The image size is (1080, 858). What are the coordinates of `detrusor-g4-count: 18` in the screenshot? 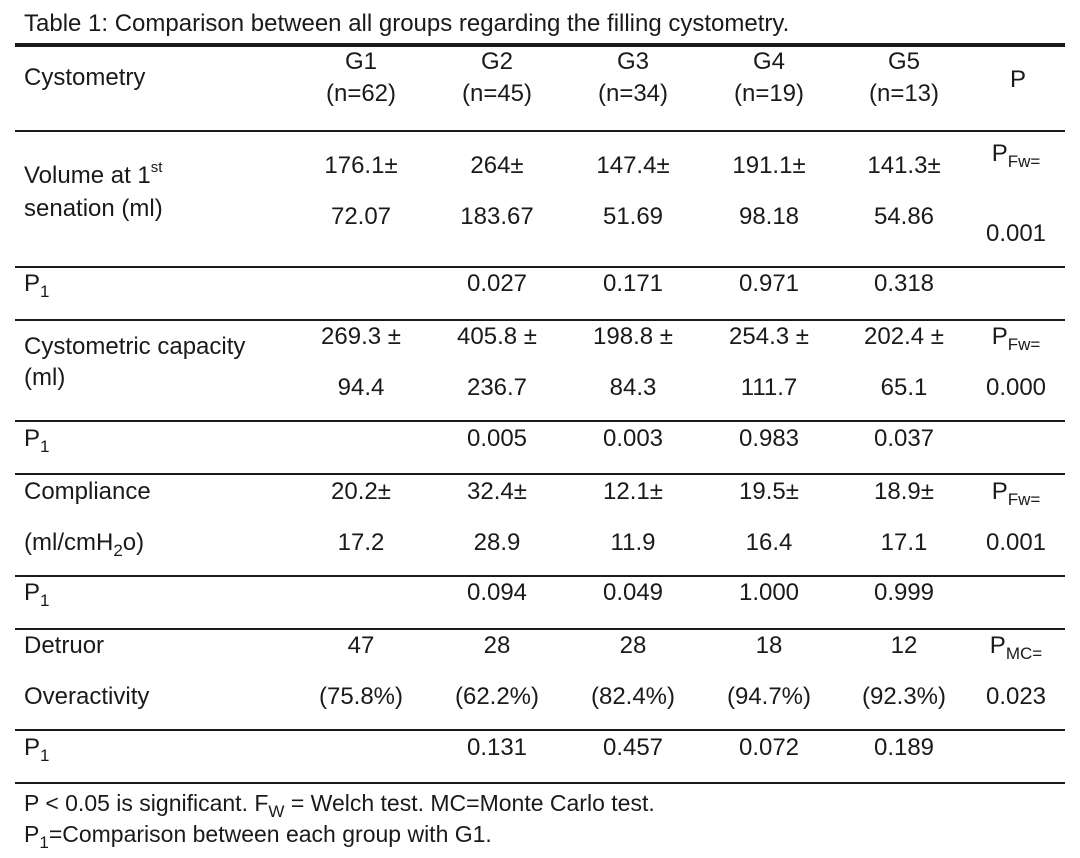 It's located at (769, 645).